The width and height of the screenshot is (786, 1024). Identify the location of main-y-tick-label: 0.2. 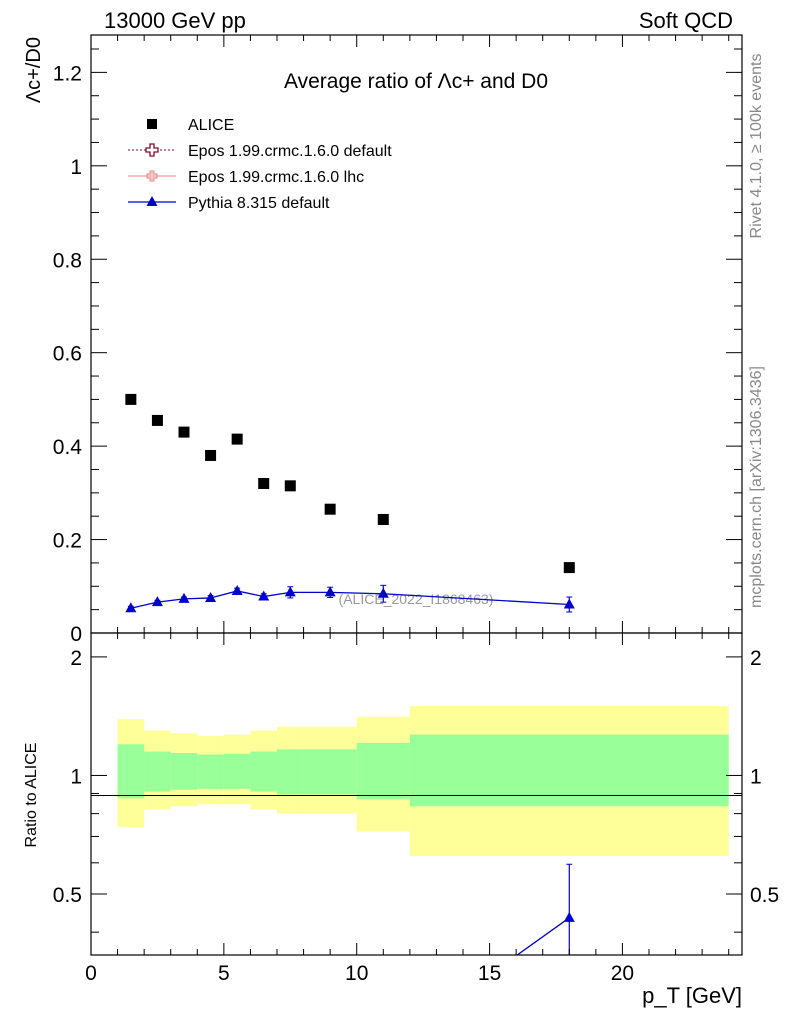
(67, 541).